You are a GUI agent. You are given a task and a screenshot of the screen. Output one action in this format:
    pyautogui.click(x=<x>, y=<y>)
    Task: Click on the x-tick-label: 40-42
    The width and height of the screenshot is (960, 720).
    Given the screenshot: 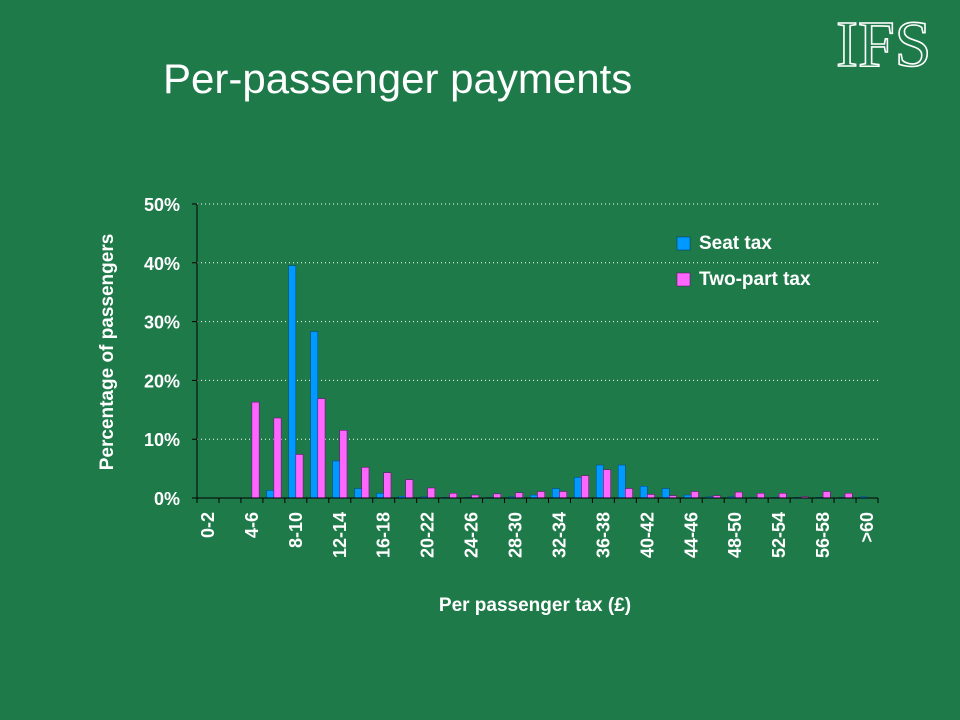 What is the action you would take?
    pyautogui.click(x=647, y=535)
    